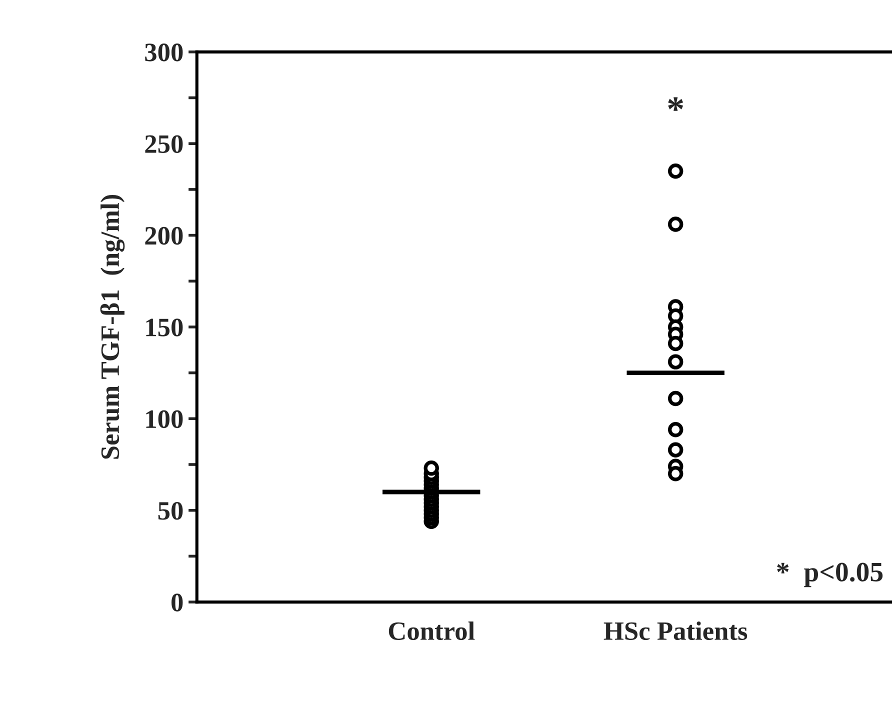 Image resolution: width=895 pixels, height=721 pixels. What do you see at coordinates (177, 603) in the screenshot?
I see `y-tick-label: 0` at bounding box center [177, 603].